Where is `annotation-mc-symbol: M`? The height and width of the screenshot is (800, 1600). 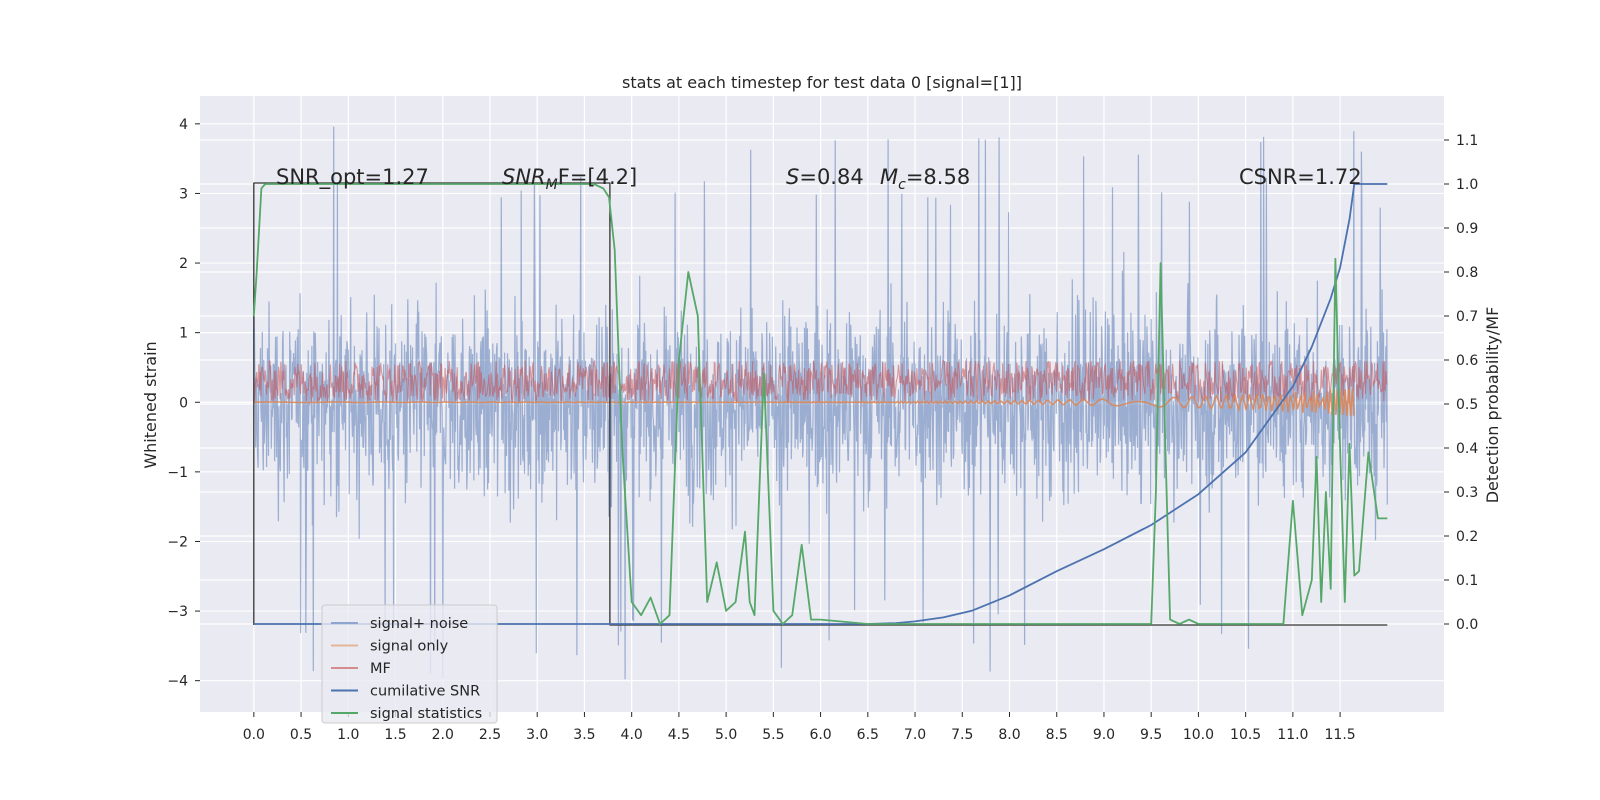 annotation-mc-symbol: M is located at coordinates (889, 177).